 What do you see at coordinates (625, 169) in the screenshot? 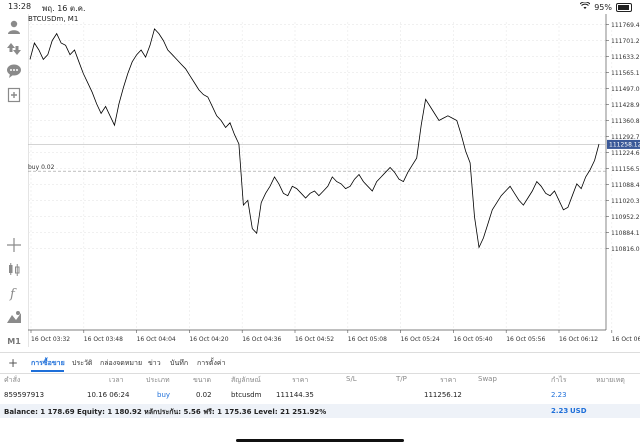
I see `y-tick-label: 111156.50` at bounding box center [625, 169].